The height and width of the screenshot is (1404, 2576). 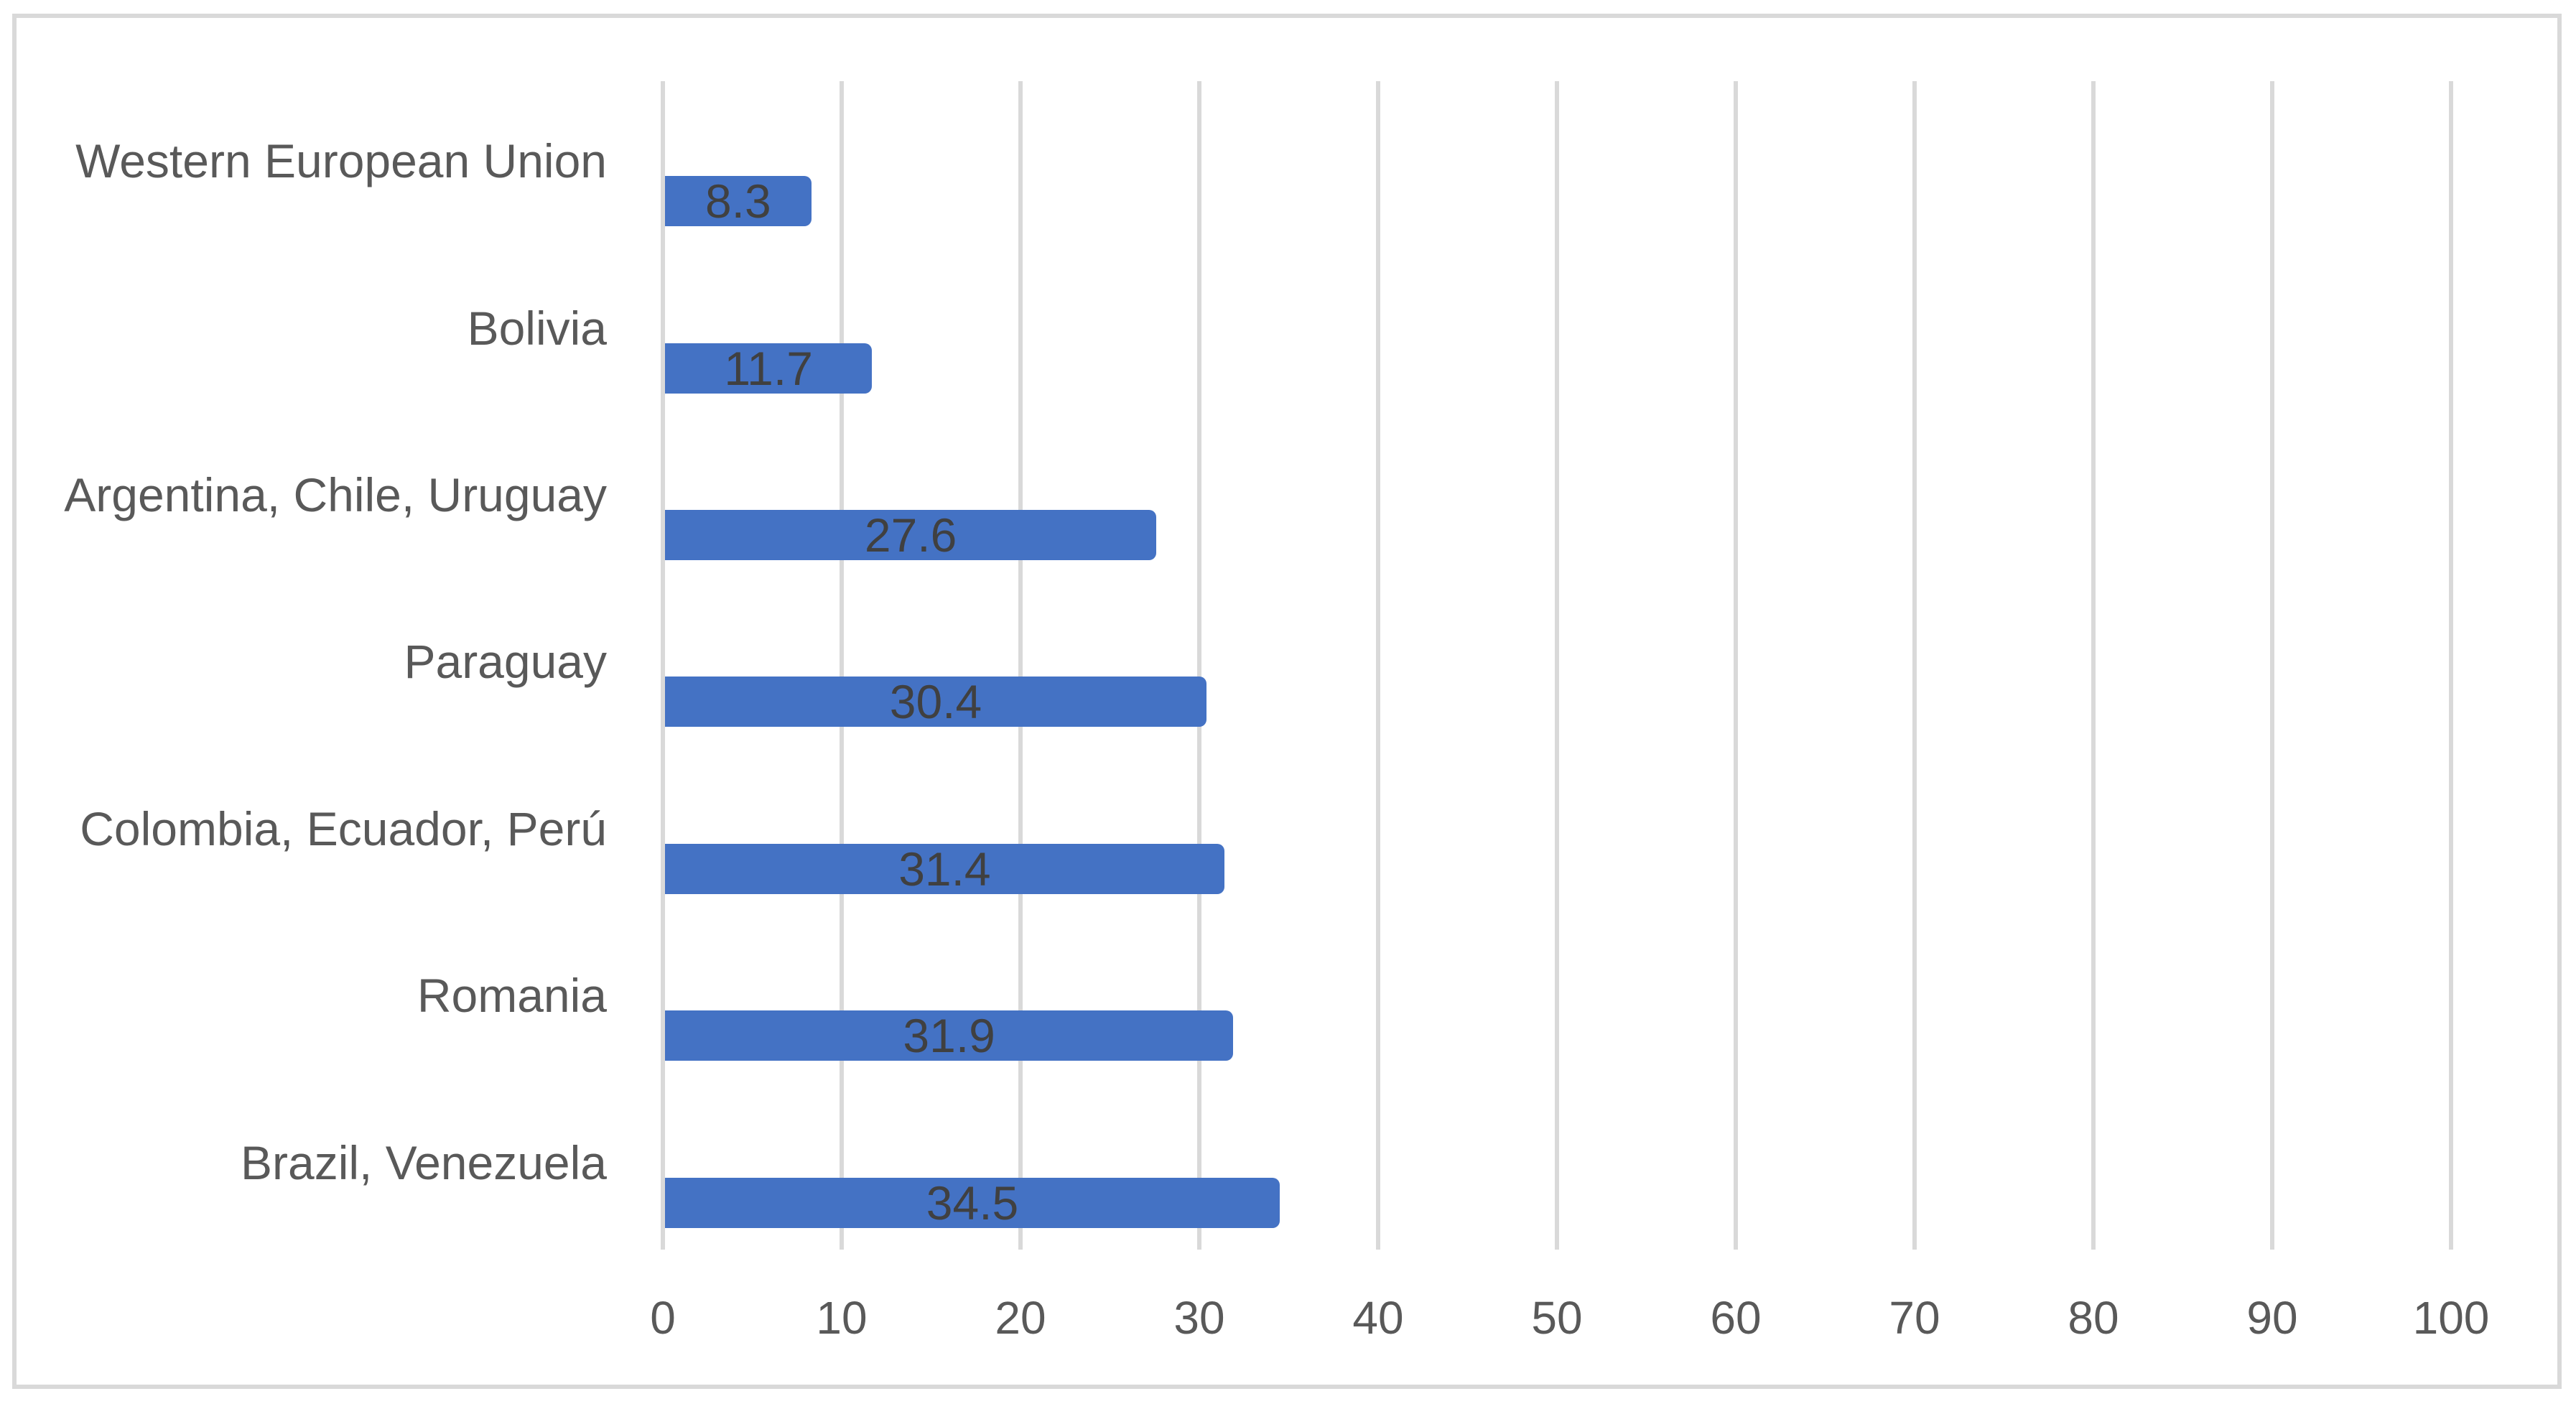 What do you see at coordinates (1557, 1318) in the screenshot?
I see `x-tick-label-50: 50` at bounding box center [1557, 1318].